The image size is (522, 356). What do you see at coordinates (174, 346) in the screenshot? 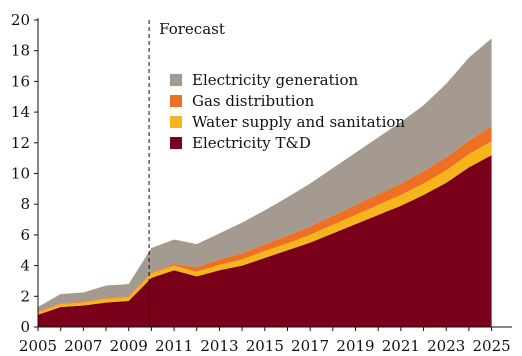
I see `x-tick-label: 2011` at bounding box center [174, 346].